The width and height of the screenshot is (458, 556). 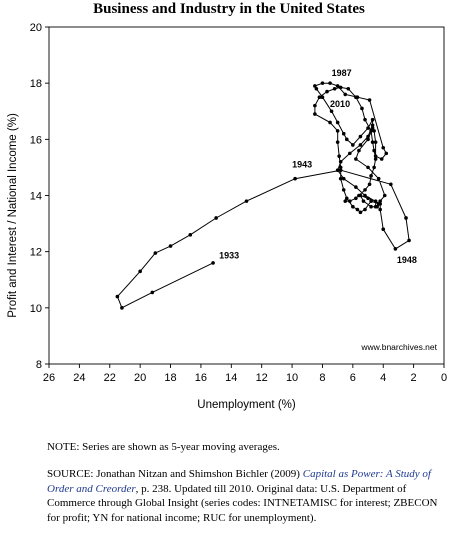 What do you see at coordinates (36, 197) in the screenshot?
I see `y-tick-label: 14` at bounding box center [36, 197].